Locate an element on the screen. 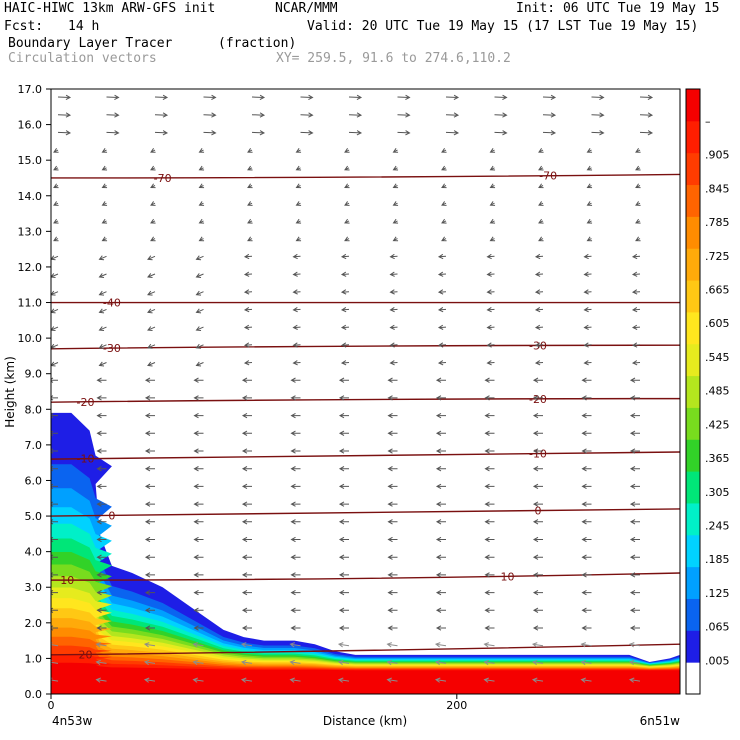  colorbar-frame is located at coordinates (693, 391).